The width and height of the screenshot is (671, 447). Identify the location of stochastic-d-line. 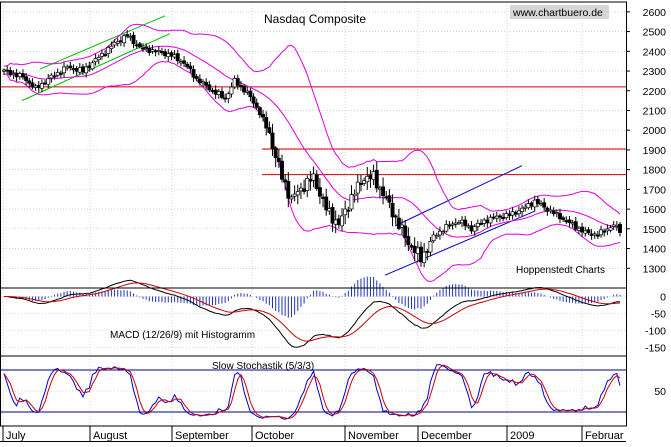
(312, 392).